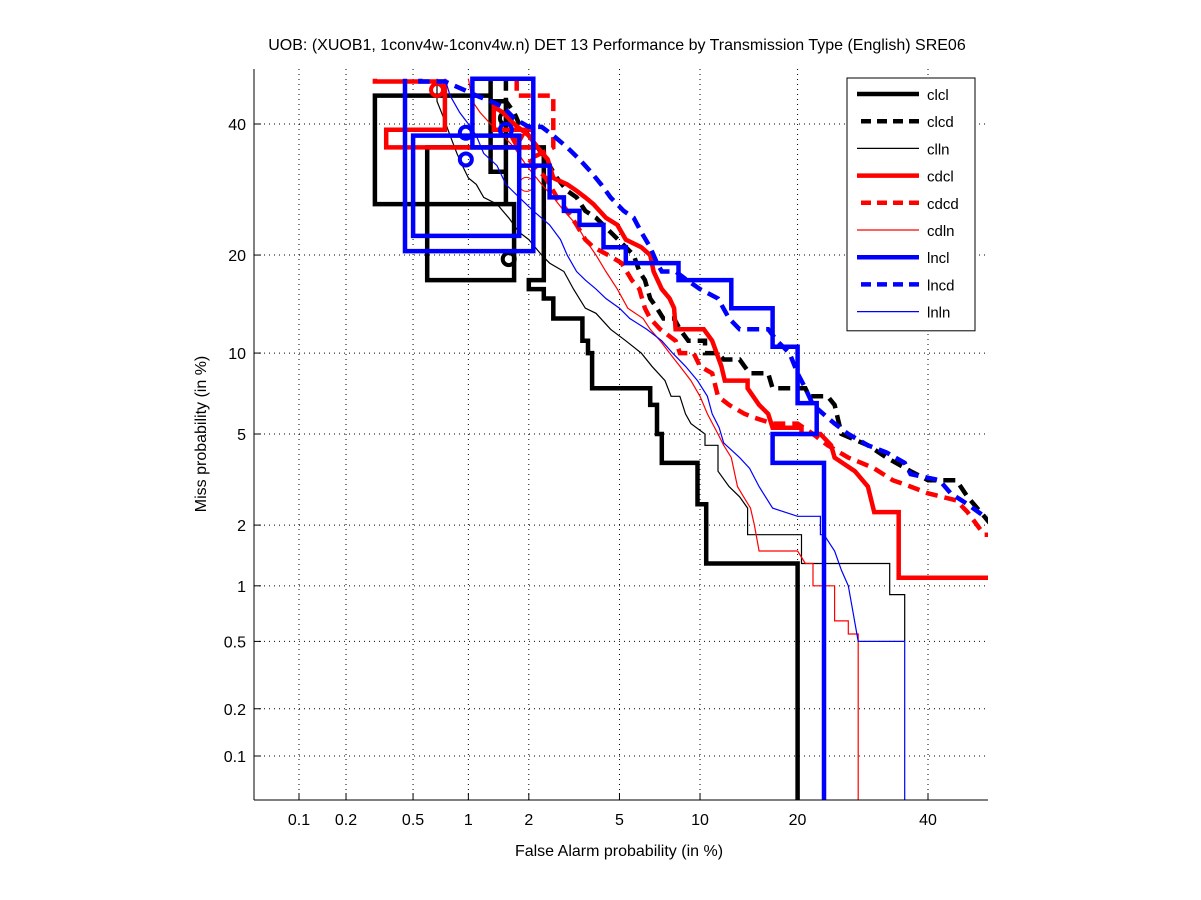 The height and width of the screenshot is (900, 1201). I want to click on y-tick-label: 2, so click(241, 526).